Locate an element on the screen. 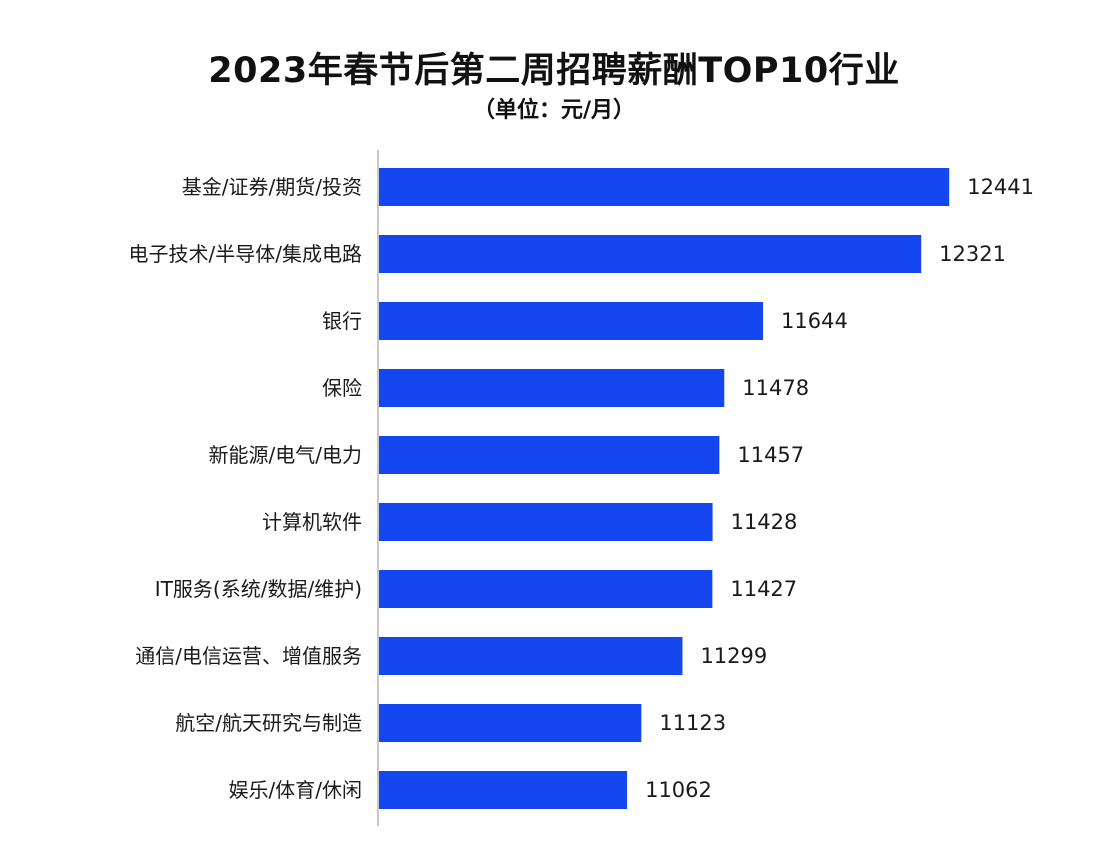 This screenshot has width=1108, height=868. value-label-8: 11123 is located at coordinates (692, 723).